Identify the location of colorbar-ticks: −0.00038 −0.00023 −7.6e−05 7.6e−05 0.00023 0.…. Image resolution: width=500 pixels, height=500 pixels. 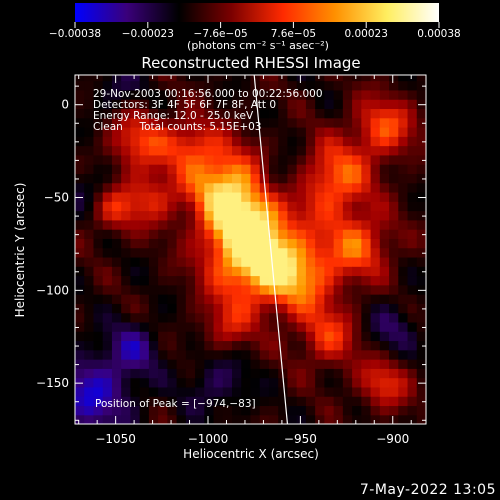
(255, 31).